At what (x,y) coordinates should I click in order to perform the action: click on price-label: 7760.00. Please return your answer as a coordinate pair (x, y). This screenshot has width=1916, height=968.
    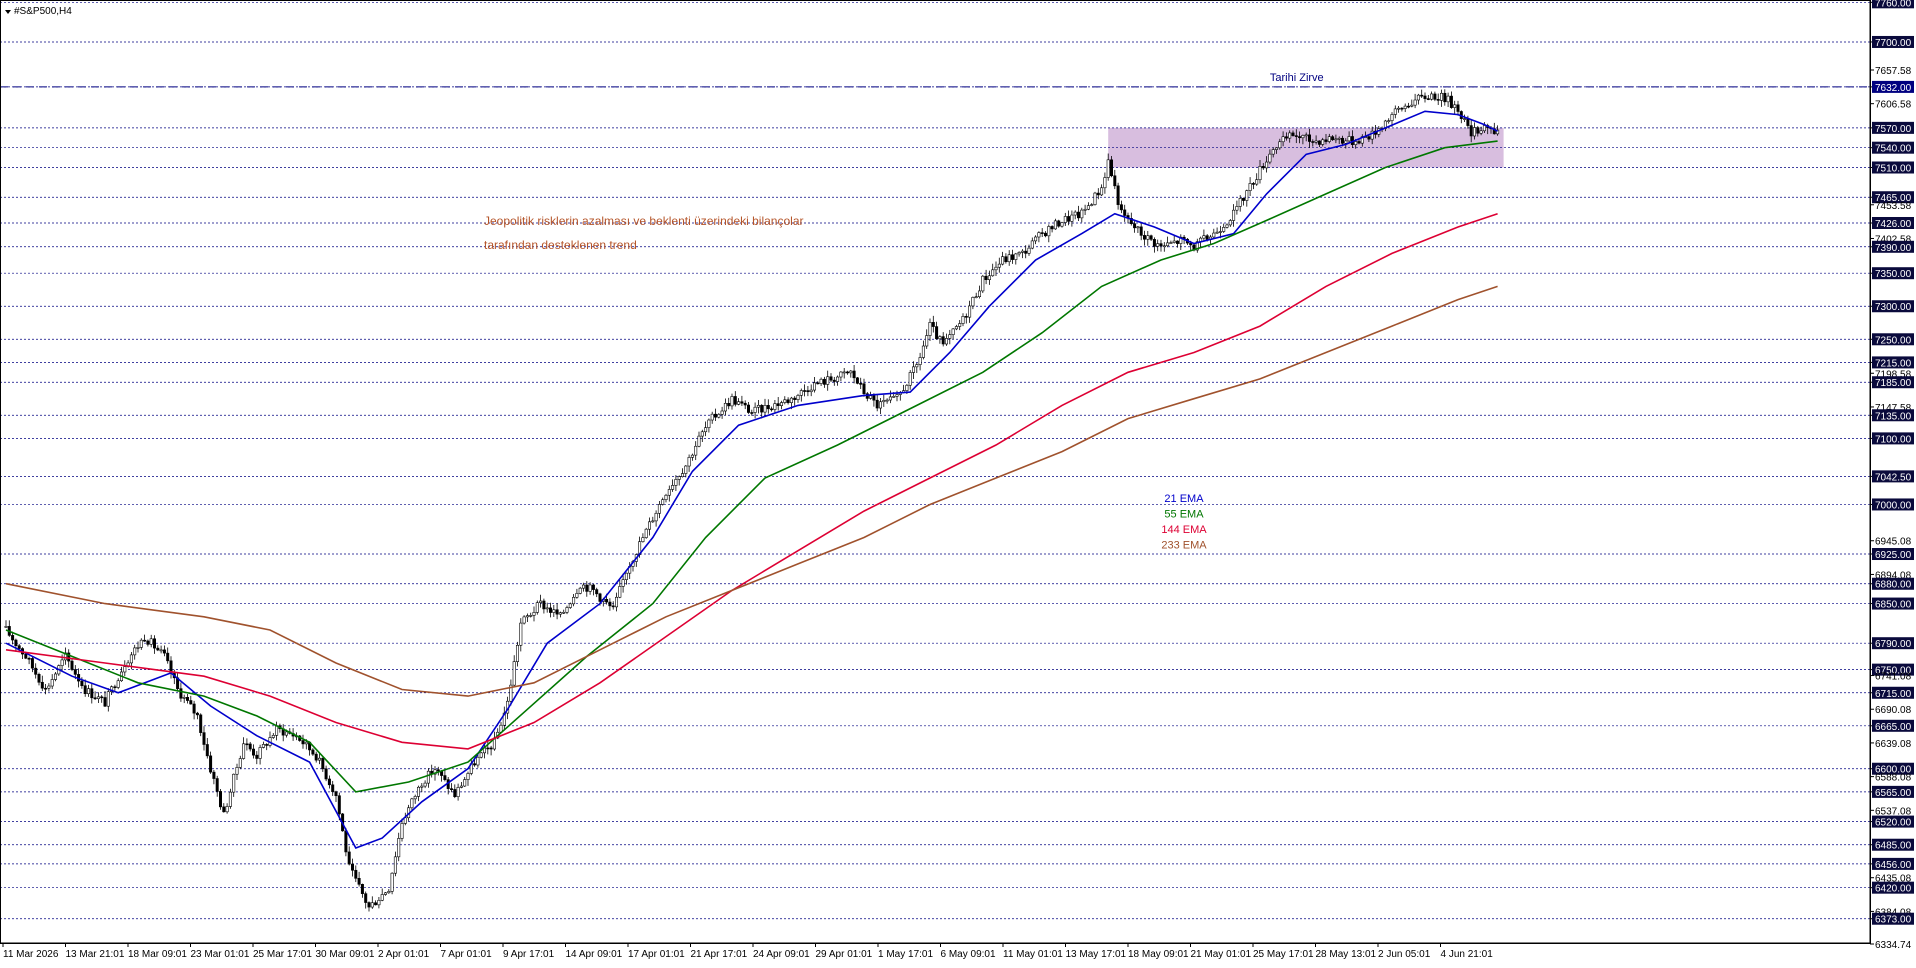
    Looking at the image, I should click on (1893, 4).